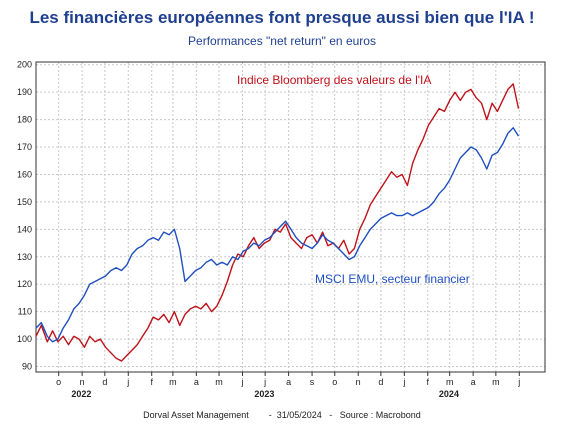  What do you see at coordinates (24, 339) in the screenshot?
I see `y-tick-label: 100` at bounding box center [24, 339].